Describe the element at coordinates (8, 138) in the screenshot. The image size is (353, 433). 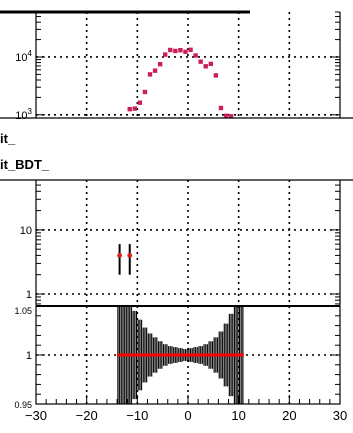
I see `strip-label-1: it_` at that location.